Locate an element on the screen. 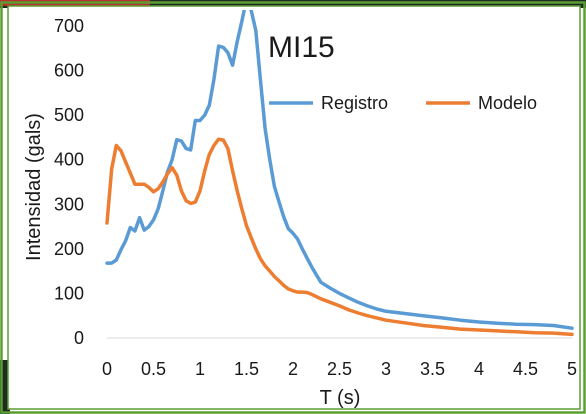 Image resolution: width=586 pixels, height=414 pixels. x-tick-label: 3.5 is located at coordinates (432, 369).